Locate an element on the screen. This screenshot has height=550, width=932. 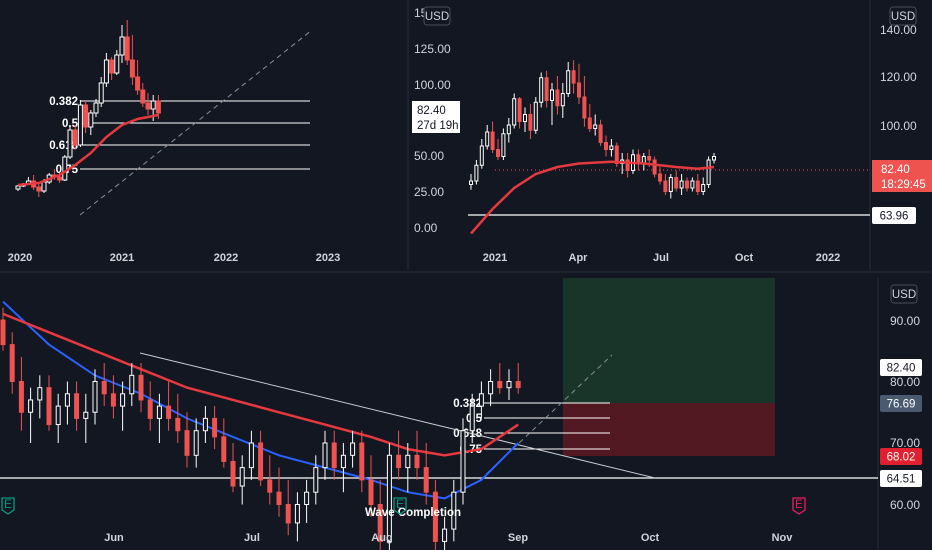
earnings-event-icon-upcoming: E is located at coordinates (799, 506).